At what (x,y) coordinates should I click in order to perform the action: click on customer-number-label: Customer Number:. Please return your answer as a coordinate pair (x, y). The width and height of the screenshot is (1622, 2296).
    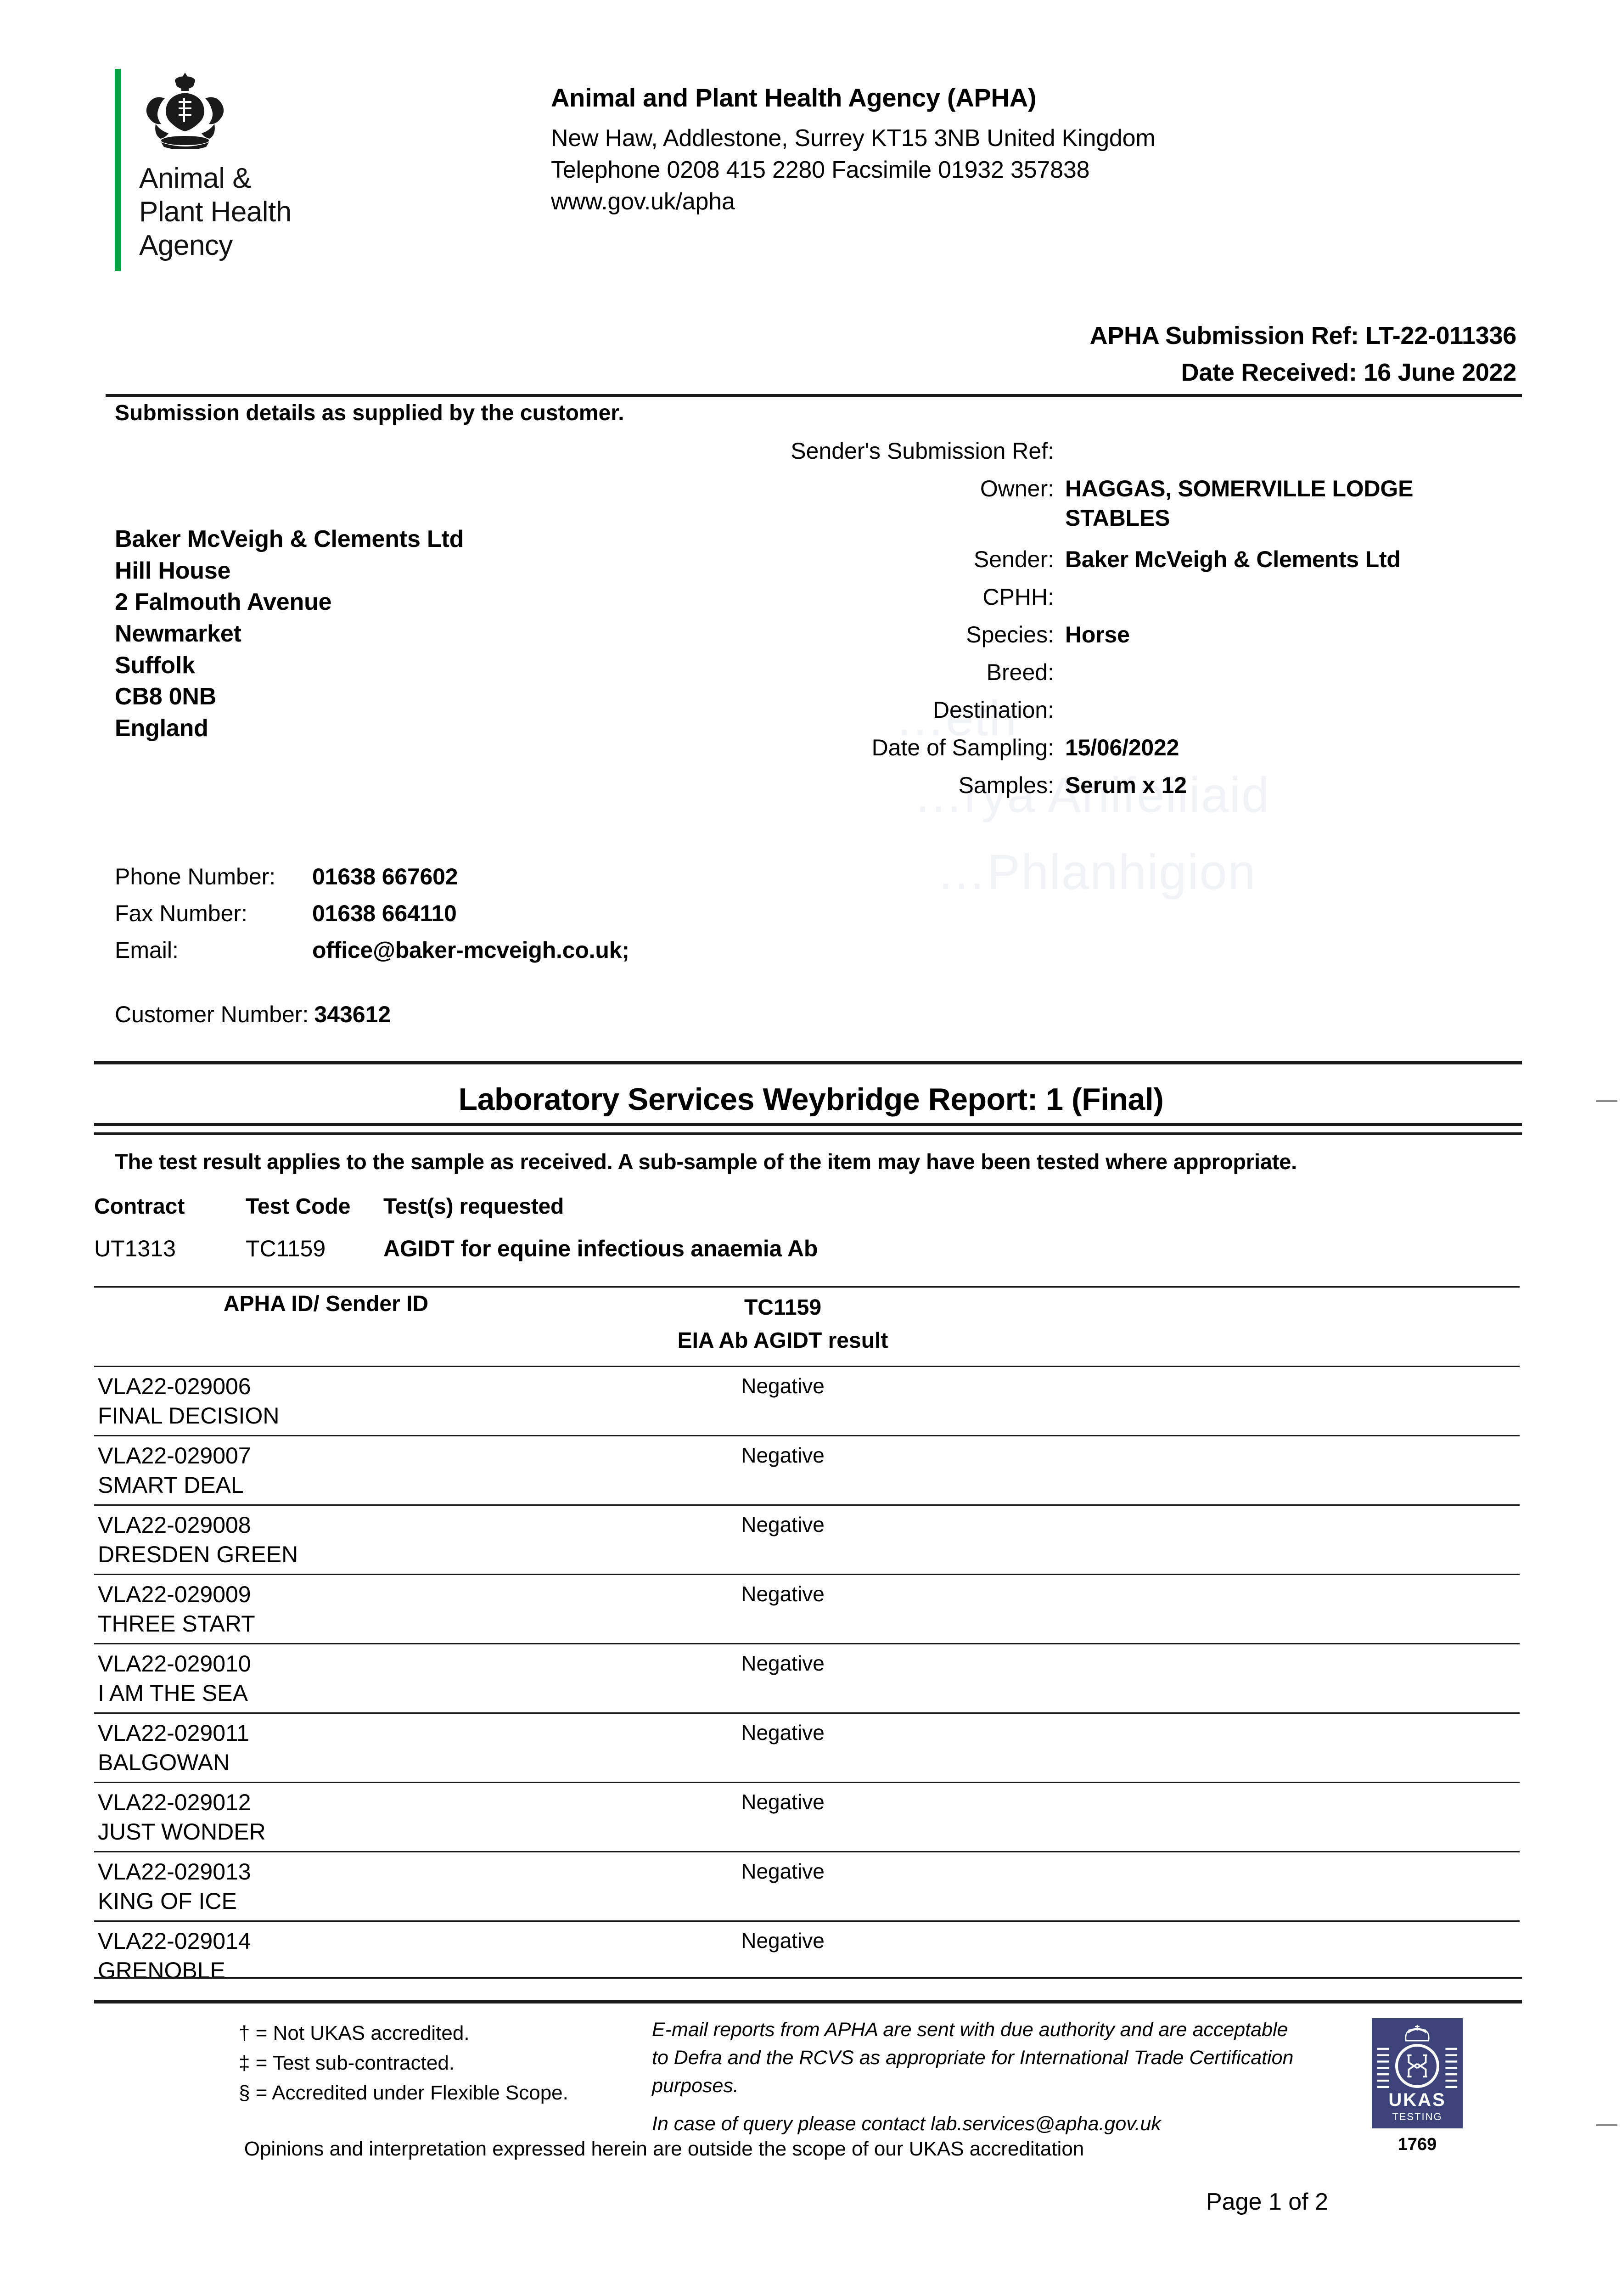
    Looking at the image, I should click on (212, 1014).